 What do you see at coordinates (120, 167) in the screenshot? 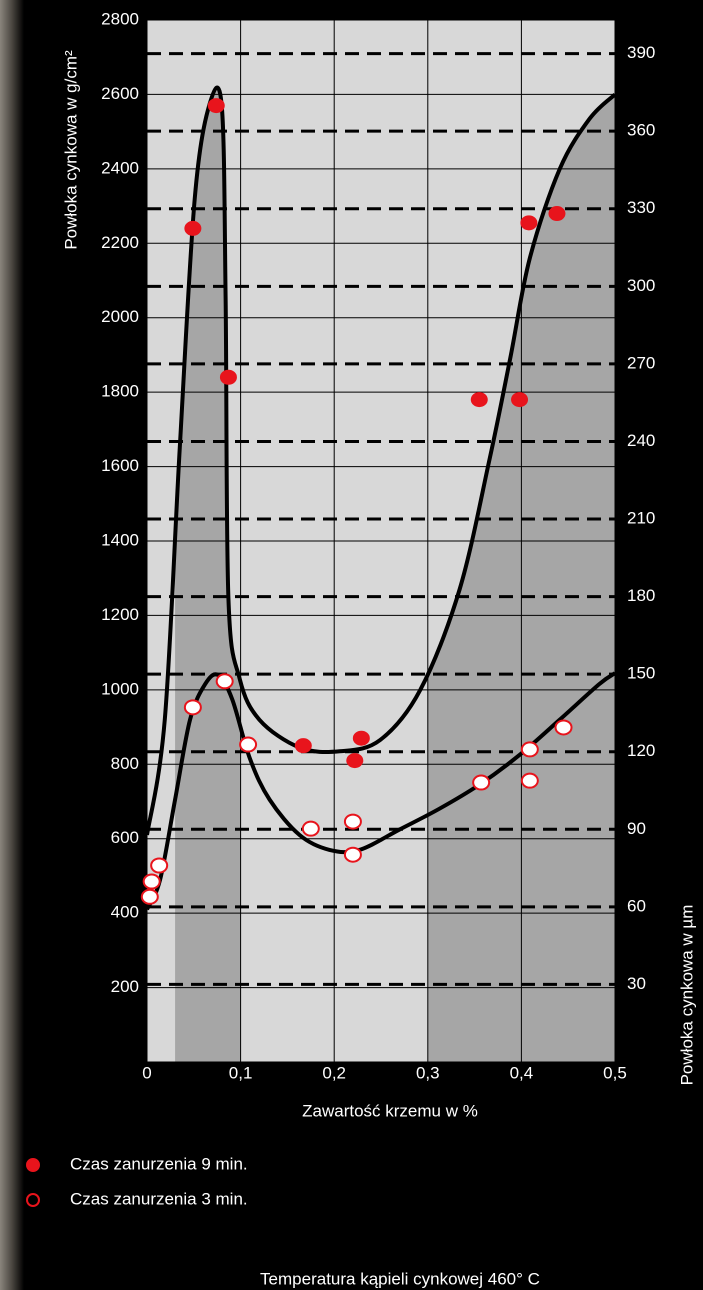
I see `y-tick-label: 2400` at bounding box center [120, 167].